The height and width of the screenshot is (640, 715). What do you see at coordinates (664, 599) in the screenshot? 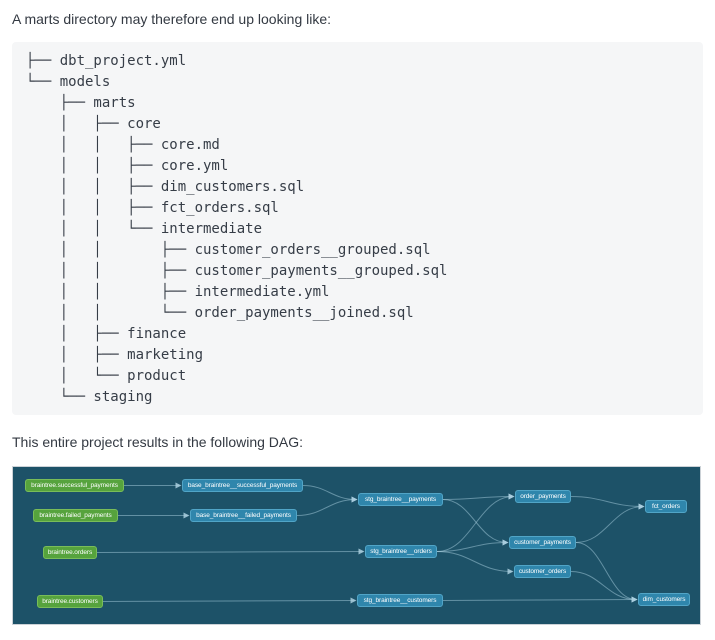
I see `dag-node-dim_customers: dim_customers` at bounding box center [664, 599].